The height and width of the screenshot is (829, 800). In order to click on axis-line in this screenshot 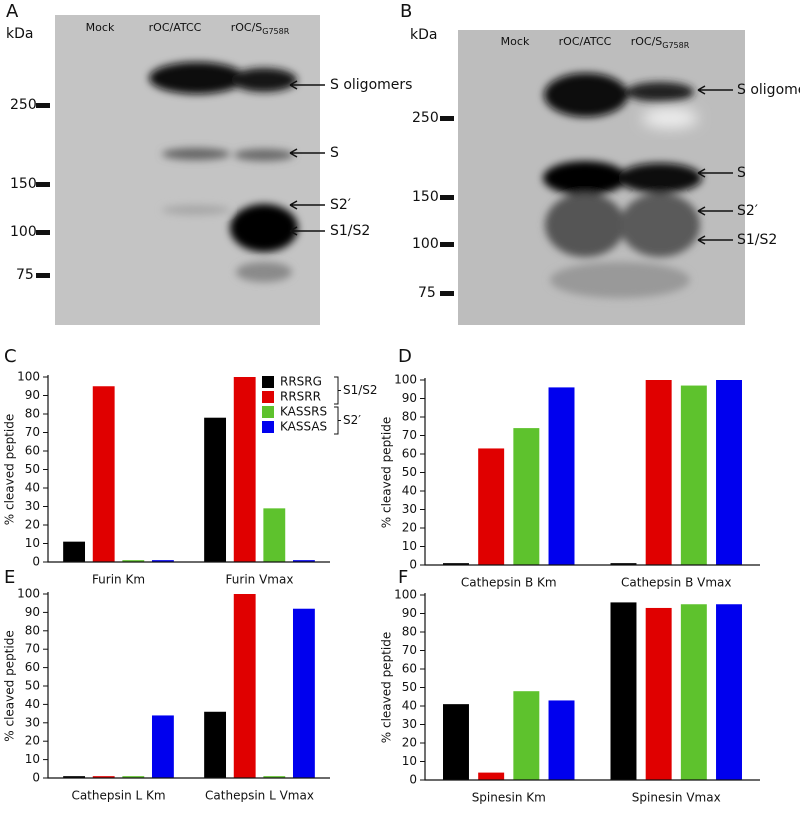, I will do `click(592, 687)`.